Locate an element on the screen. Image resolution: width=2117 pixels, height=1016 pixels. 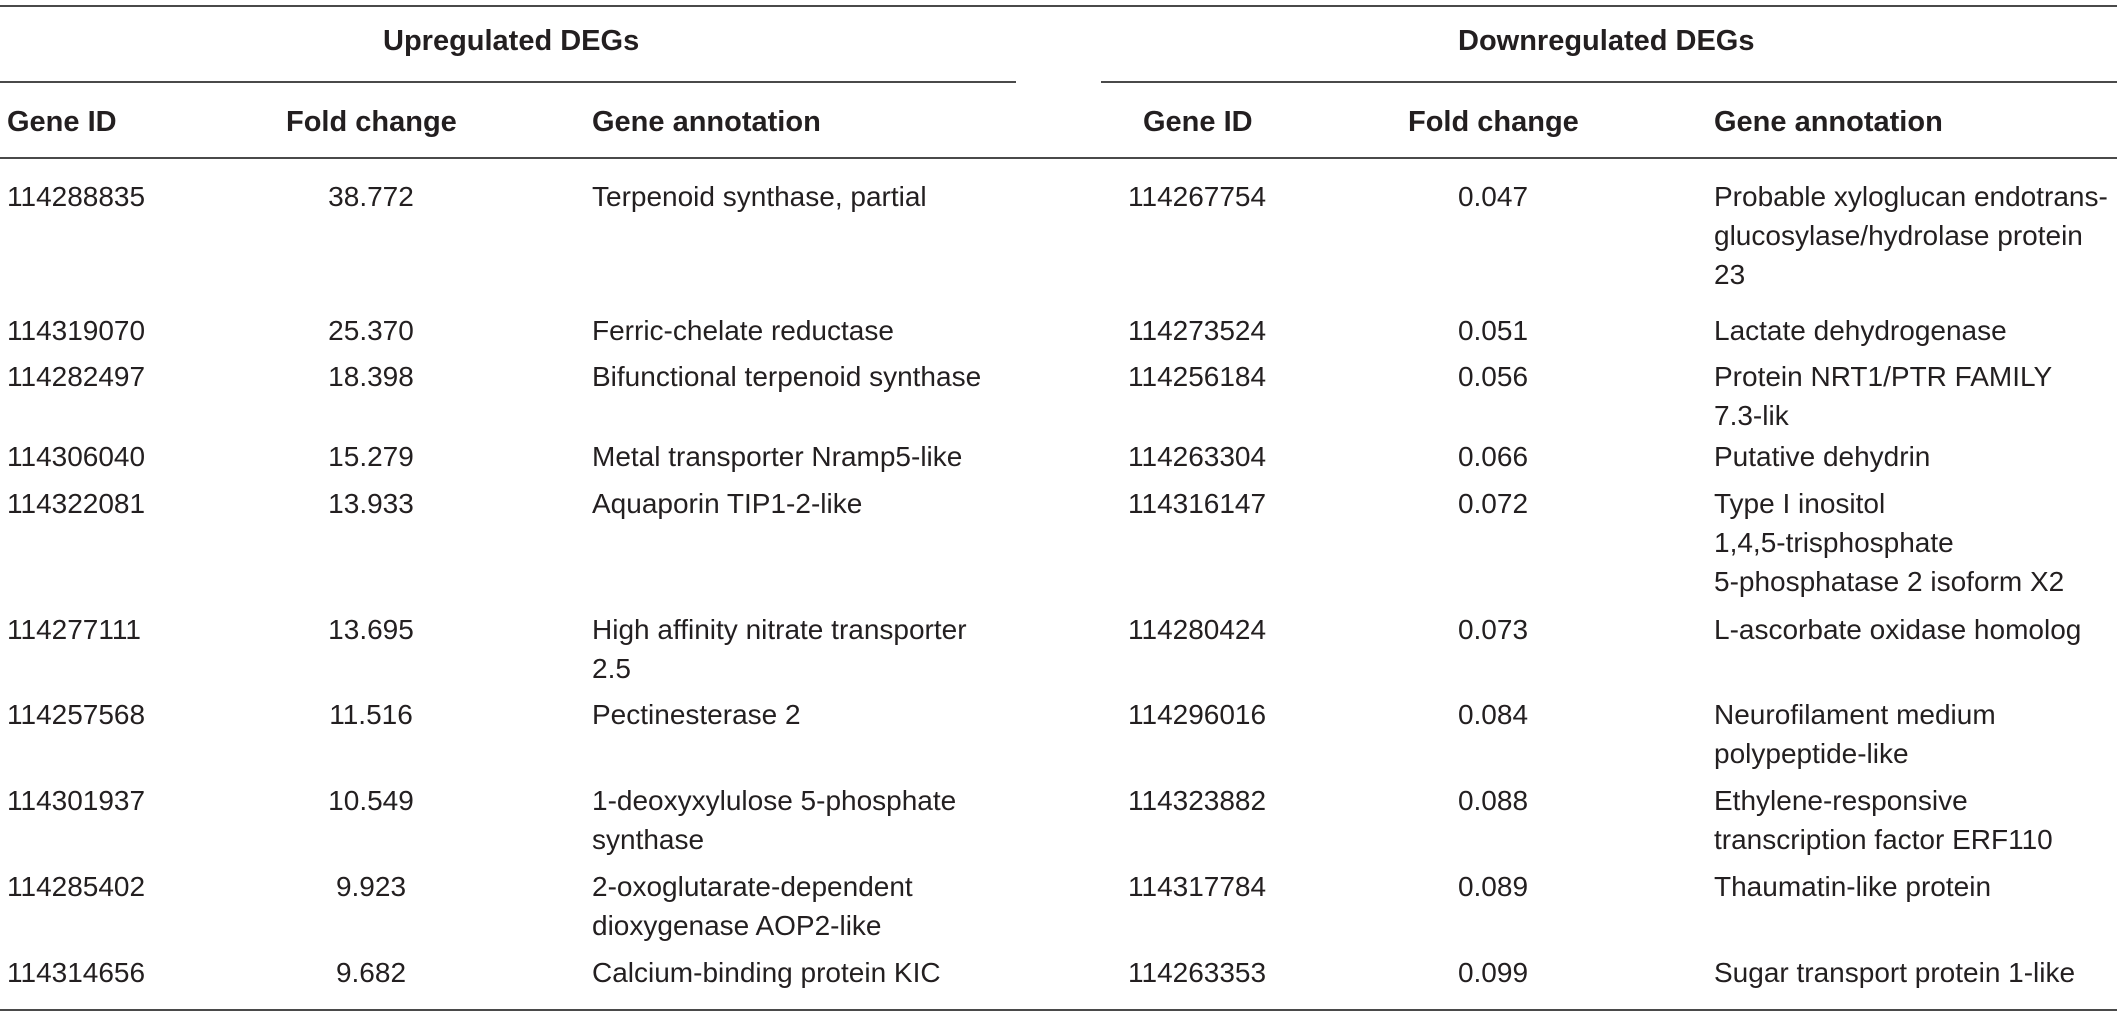
down-annotation-line: transcription factor ERF110 is located at coordinates (1883, 839).